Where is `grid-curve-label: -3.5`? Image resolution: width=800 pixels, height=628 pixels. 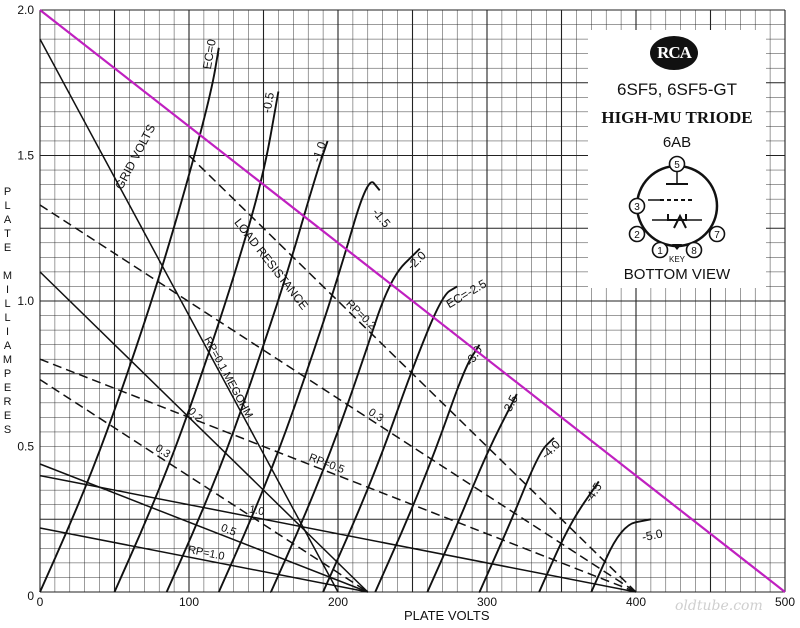
grid-curve-label: -3.5 is located at coordinates (510, 404).